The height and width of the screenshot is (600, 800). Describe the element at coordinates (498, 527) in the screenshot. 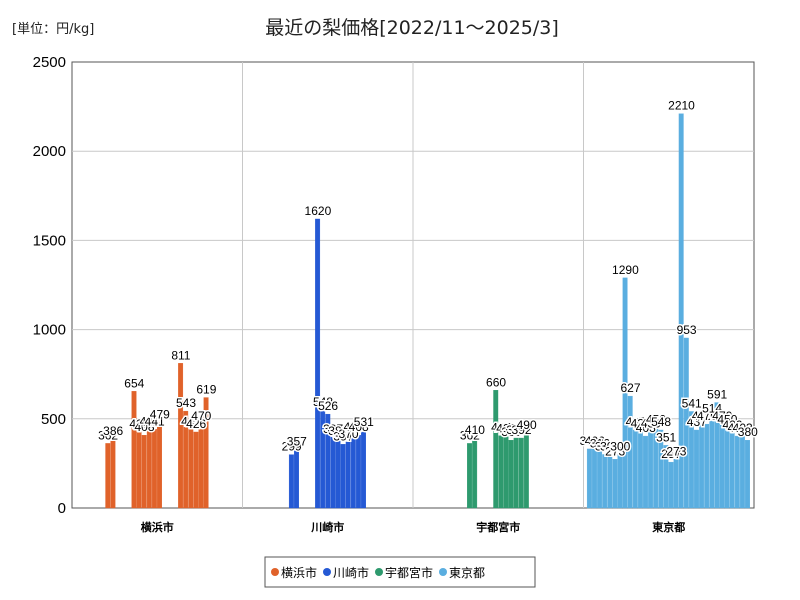

I see `x-category-label: 宇都宮市` at that location.